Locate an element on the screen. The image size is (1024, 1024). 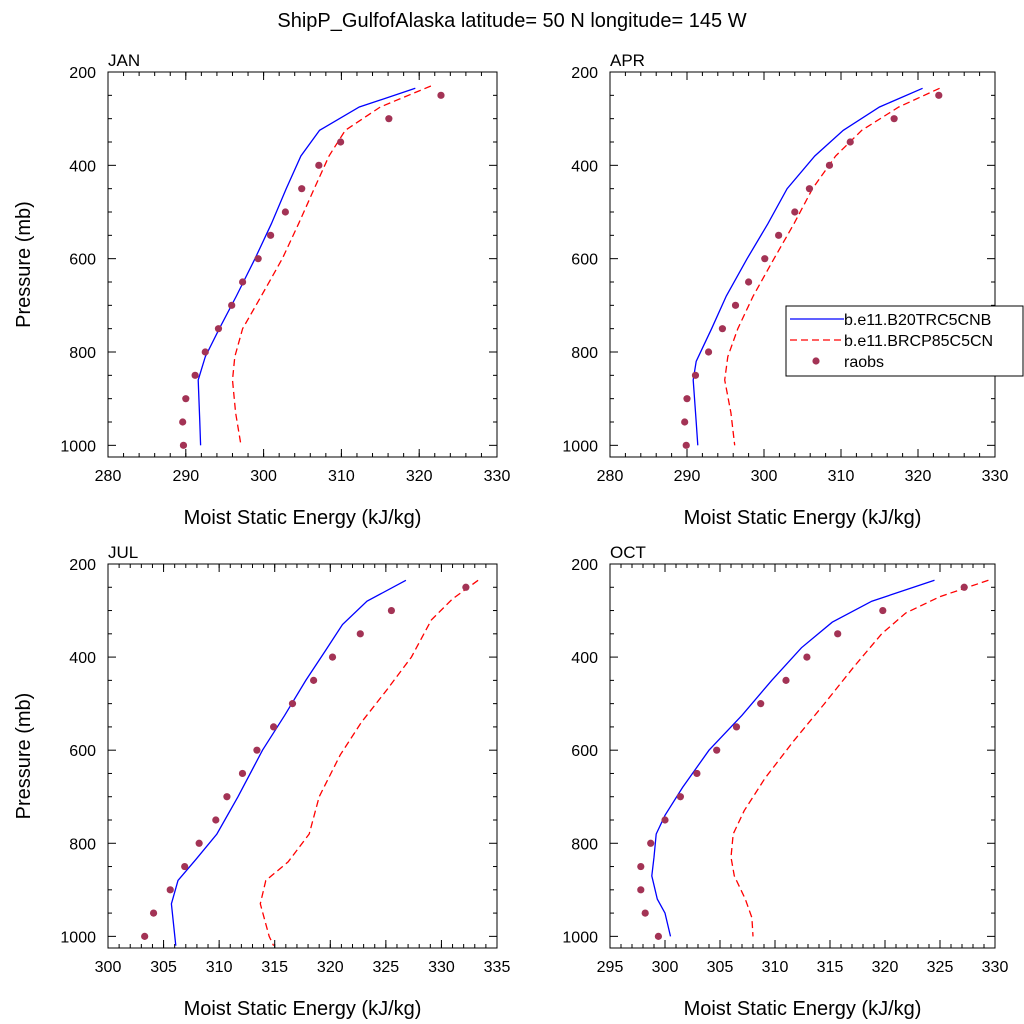
x-tick-label: 335 is located at coordinates (497, 967).